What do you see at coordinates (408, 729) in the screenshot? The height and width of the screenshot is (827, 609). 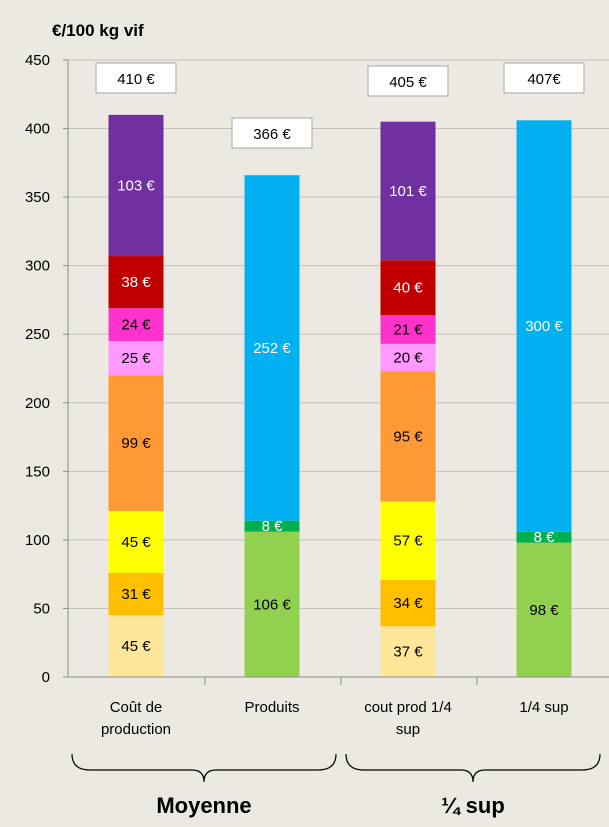 I see `x-category-label: sup` at bounding box center [408, 729].